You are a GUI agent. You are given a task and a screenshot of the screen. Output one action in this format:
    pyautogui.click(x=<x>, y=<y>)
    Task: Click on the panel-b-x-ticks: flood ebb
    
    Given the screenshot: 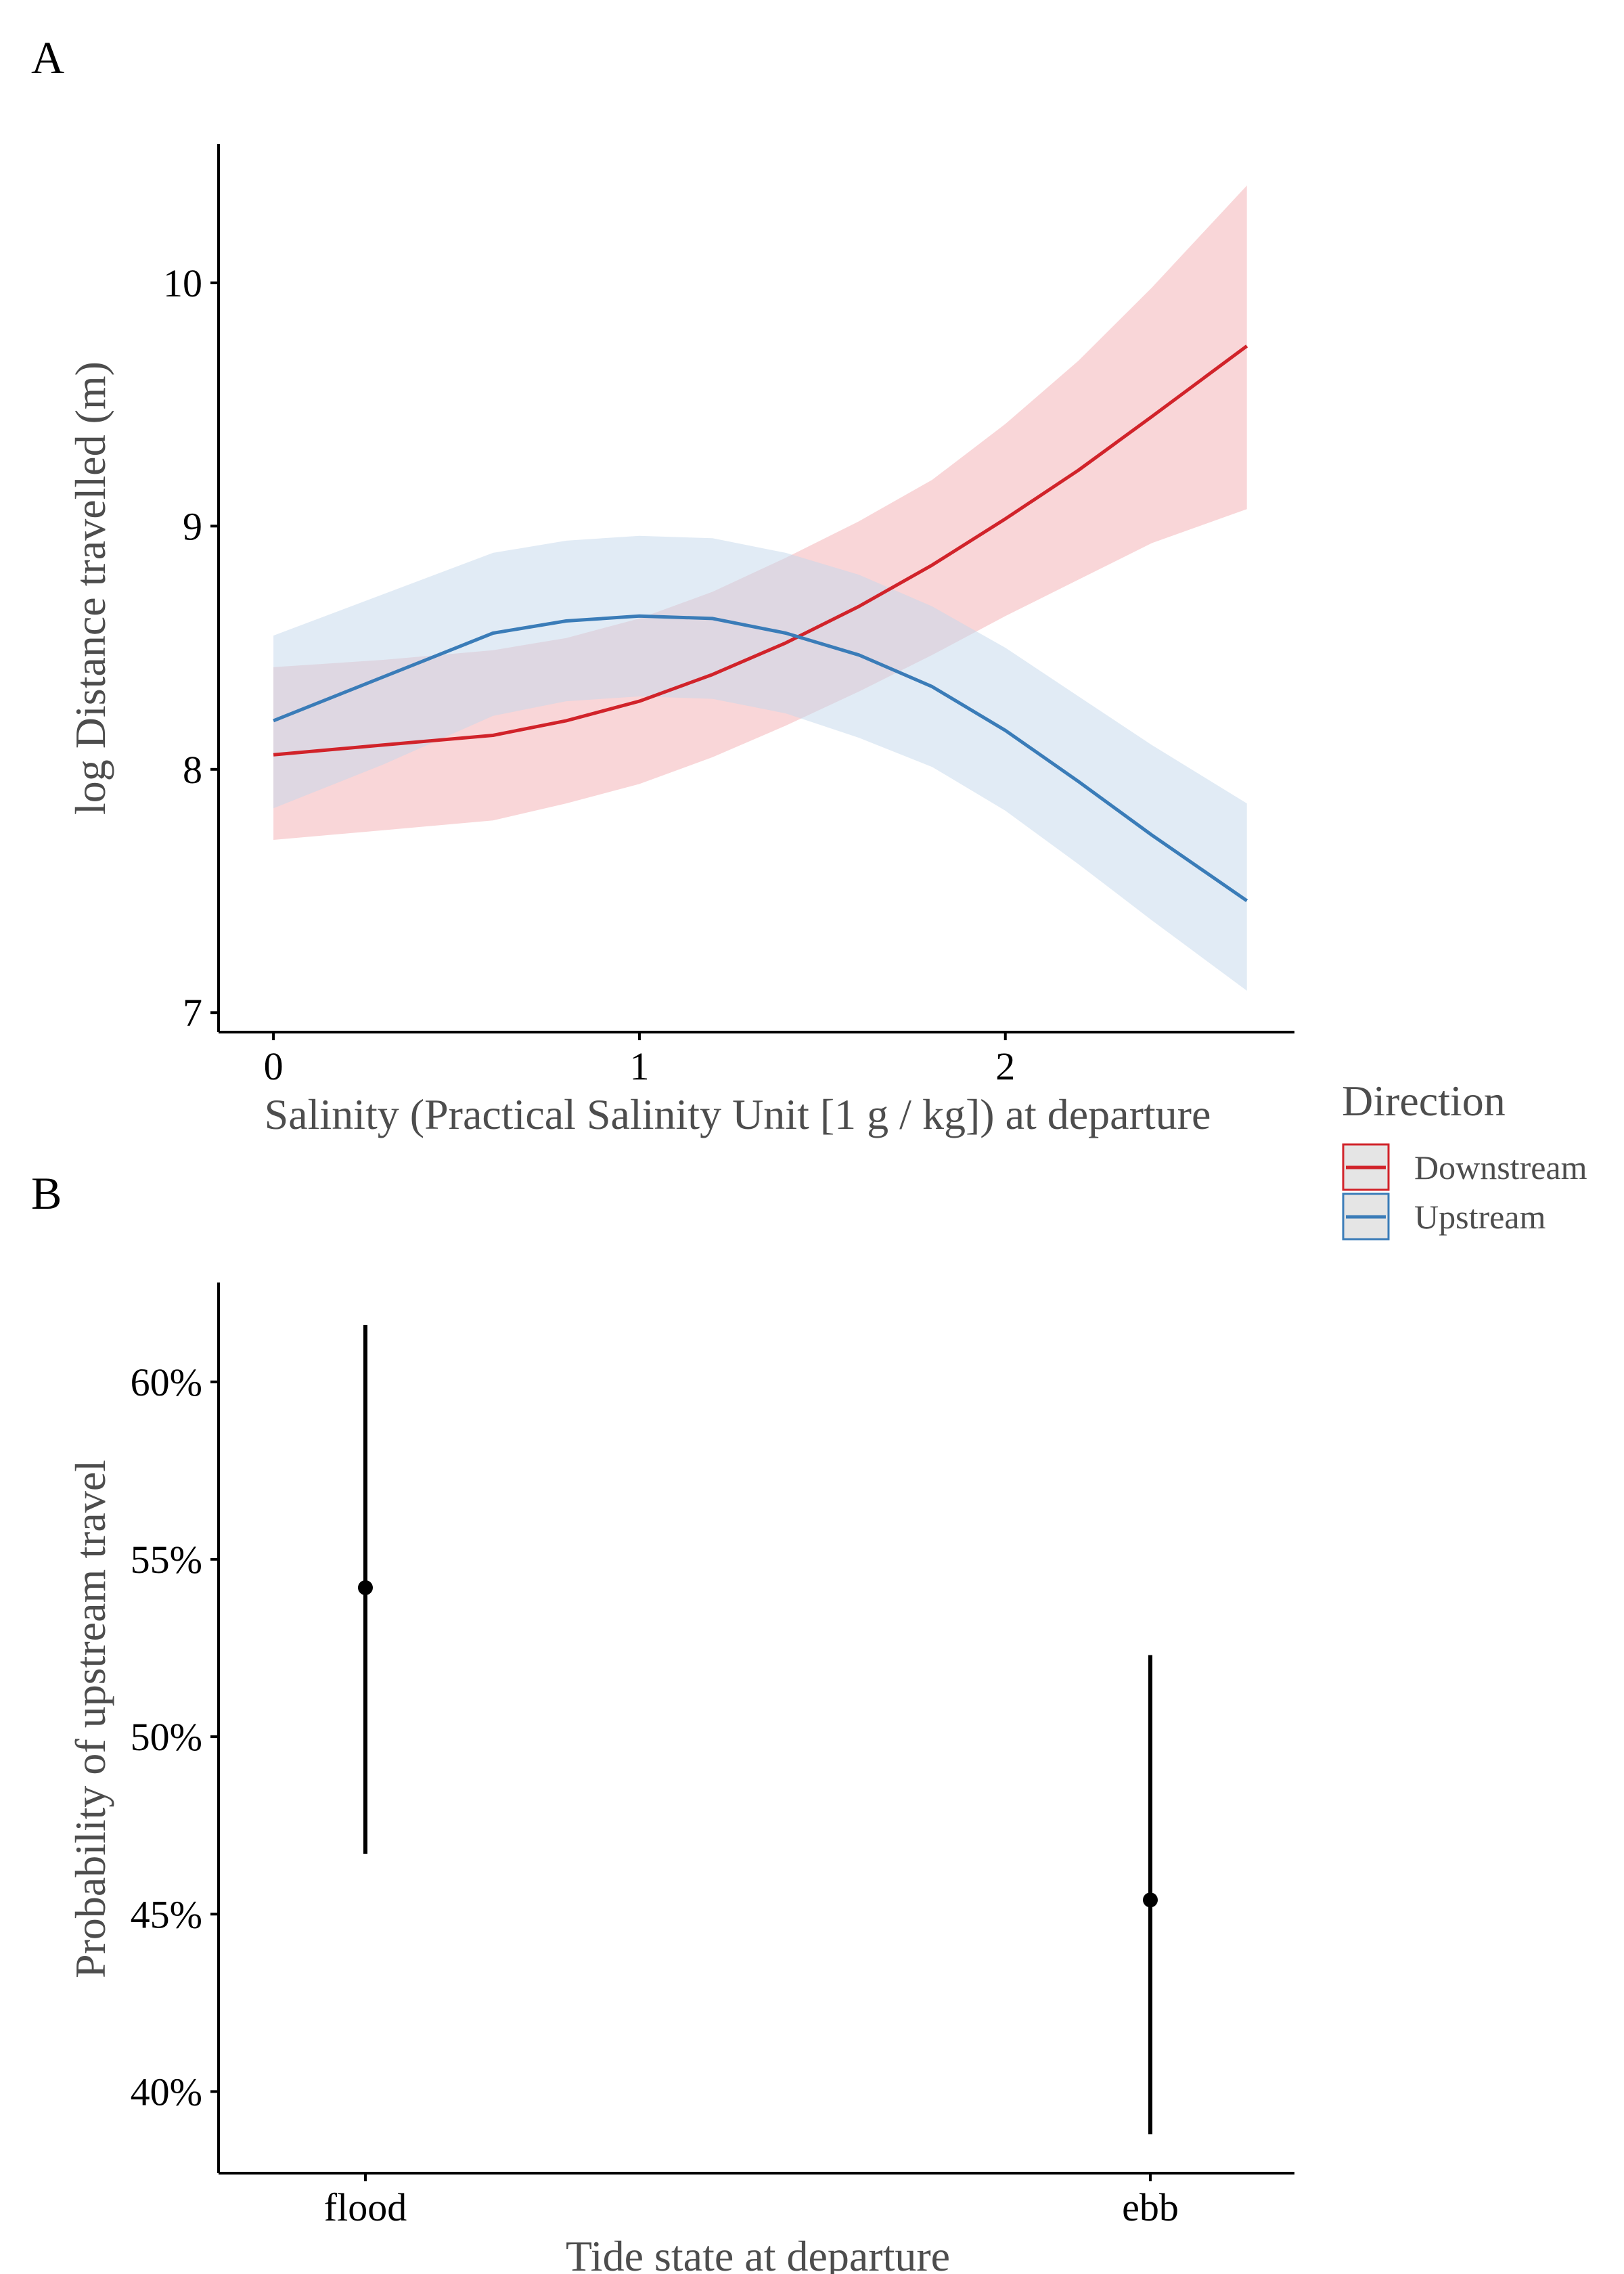 What is the action you would take?
    pyautogui.click(x=751, y=2201)
    